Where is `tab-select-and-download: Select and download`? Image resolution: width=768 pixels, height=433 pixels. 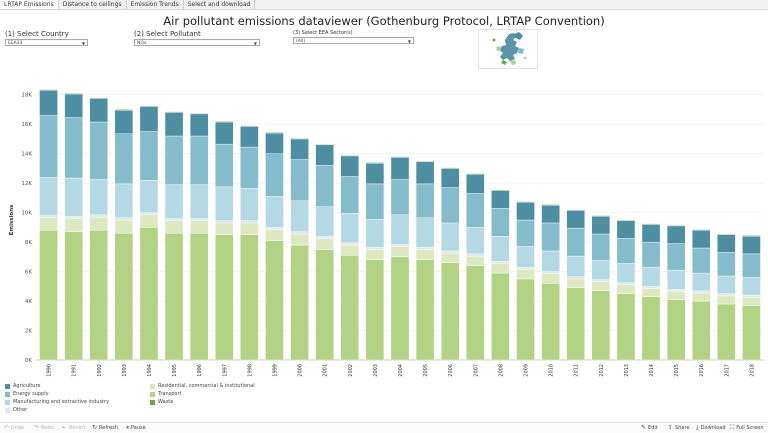 tab-select-and-download: Select and download is located at coordinates (220, 4).